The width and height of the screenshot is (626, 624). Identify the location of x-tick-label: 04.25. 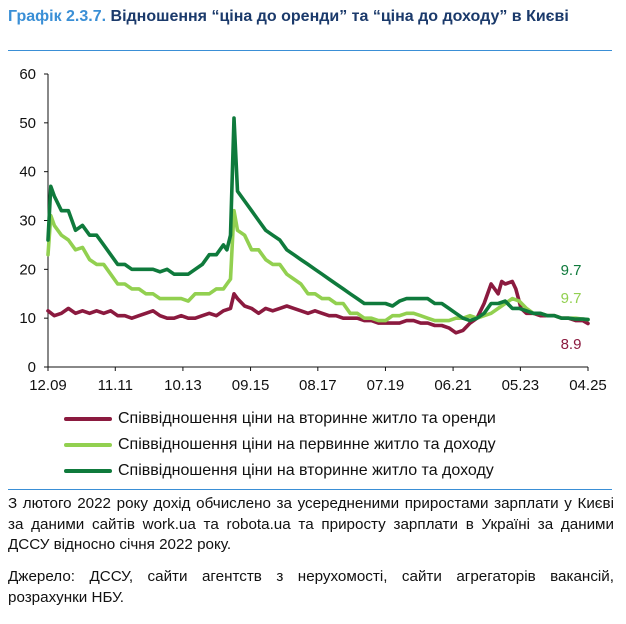
(588, 385).